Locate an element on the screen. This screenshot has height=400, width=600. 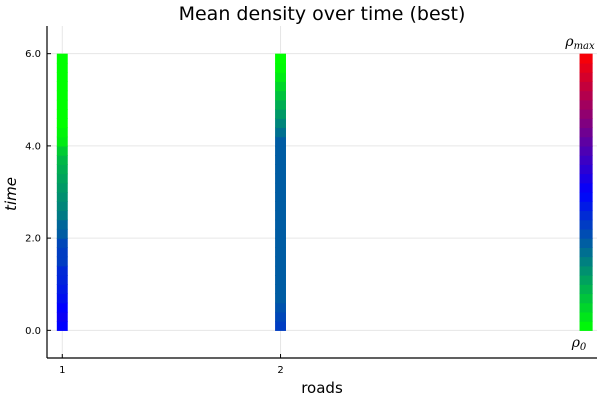
y-tick-label: 2.0 is located at coordinates (33, 239).